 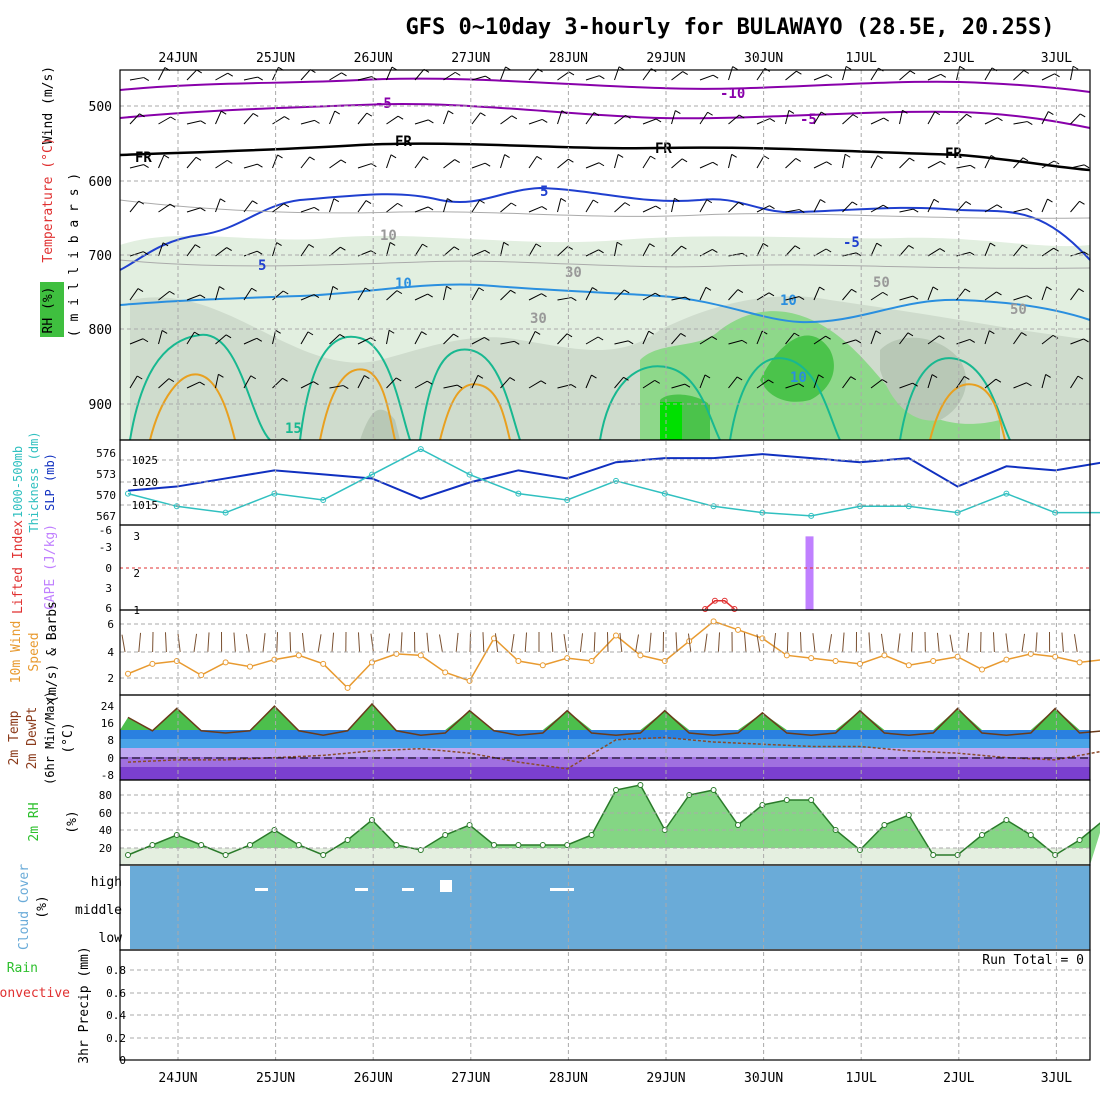 What do you see at coordinates (108, 588) in the screenshot?
I see `lifted-tick: 3` at bounding box center [108, 588].